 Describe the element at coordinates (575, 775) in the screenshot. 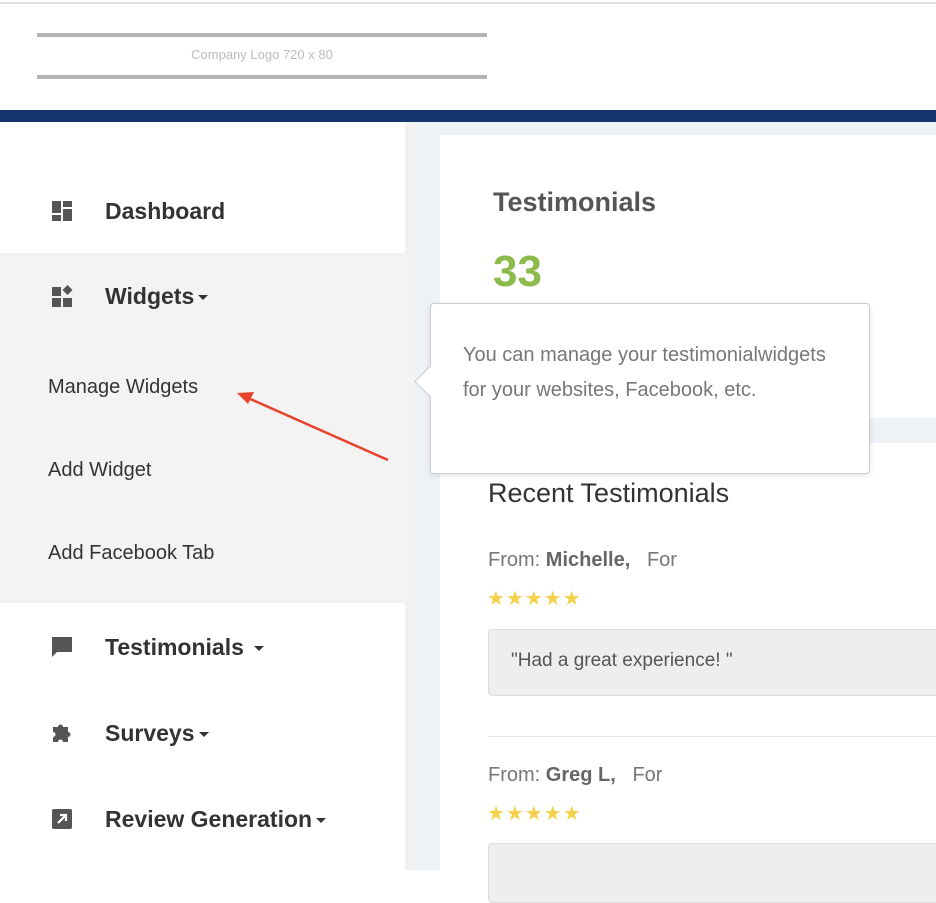

I see `testimonial-from: From: Greg L, For` at that location.